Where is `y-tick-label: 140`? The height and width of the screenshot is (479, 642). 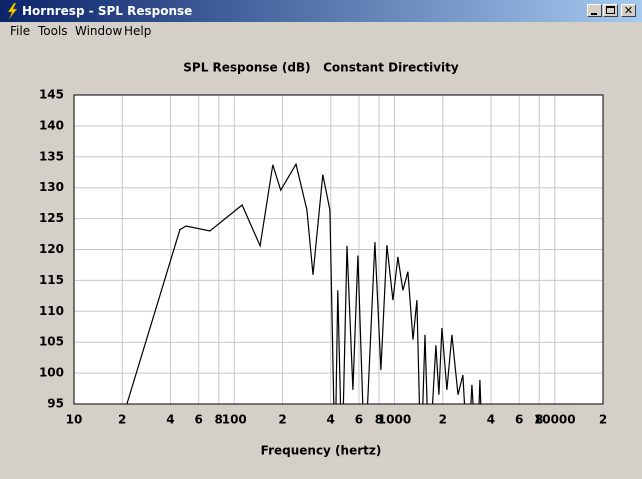 y-tick-label: 140 is located at coordinates (51, 125).